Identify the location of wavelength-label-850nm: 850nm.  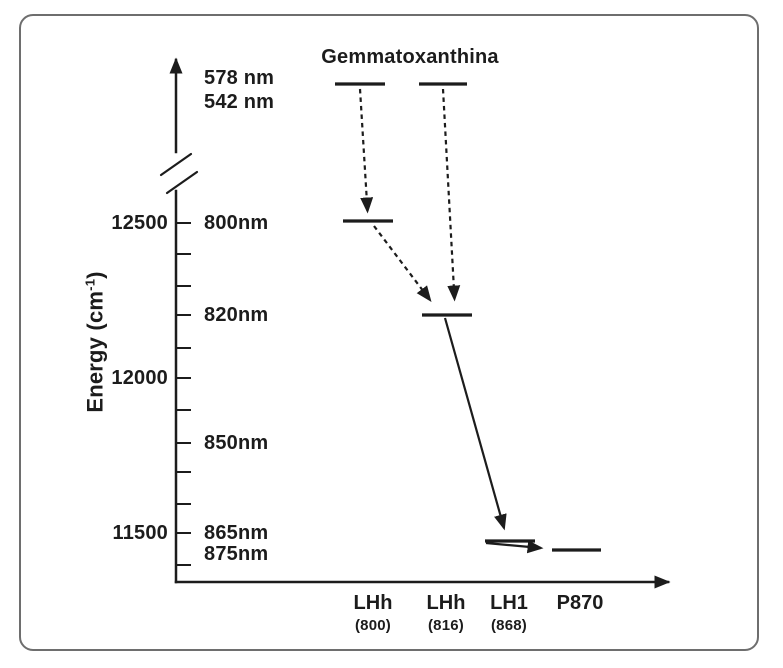
(236, 443).